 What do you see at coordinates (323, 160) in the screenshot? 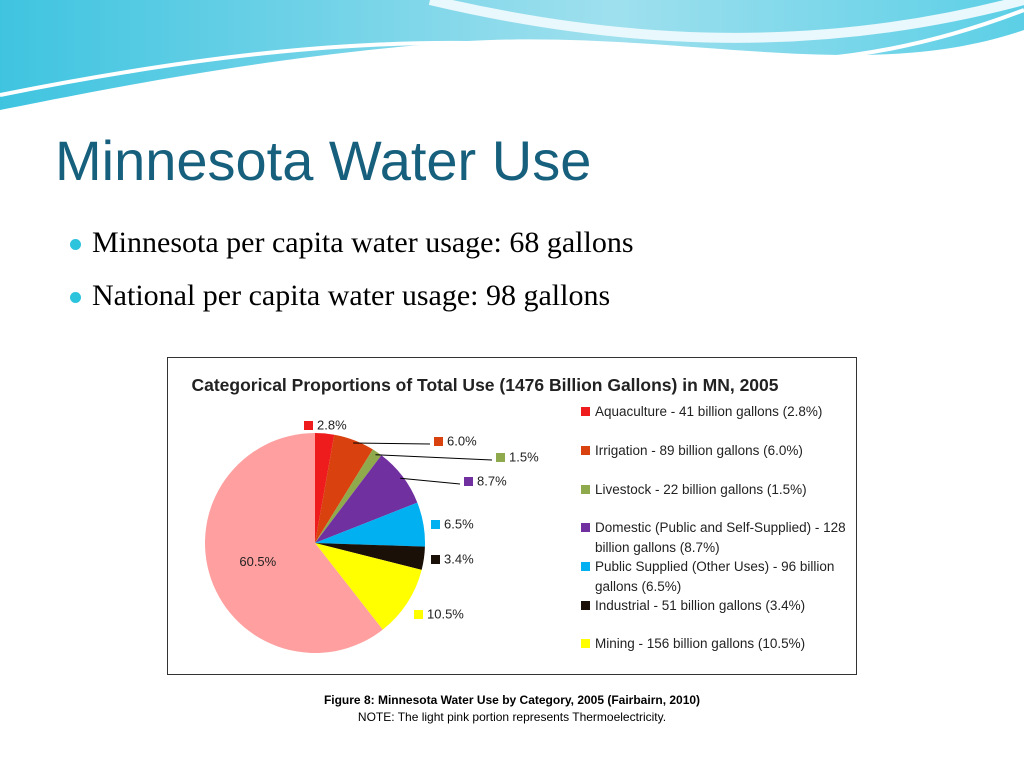
I see `slide-title: Minnesota Water Use` at bounding box center [323, 160].